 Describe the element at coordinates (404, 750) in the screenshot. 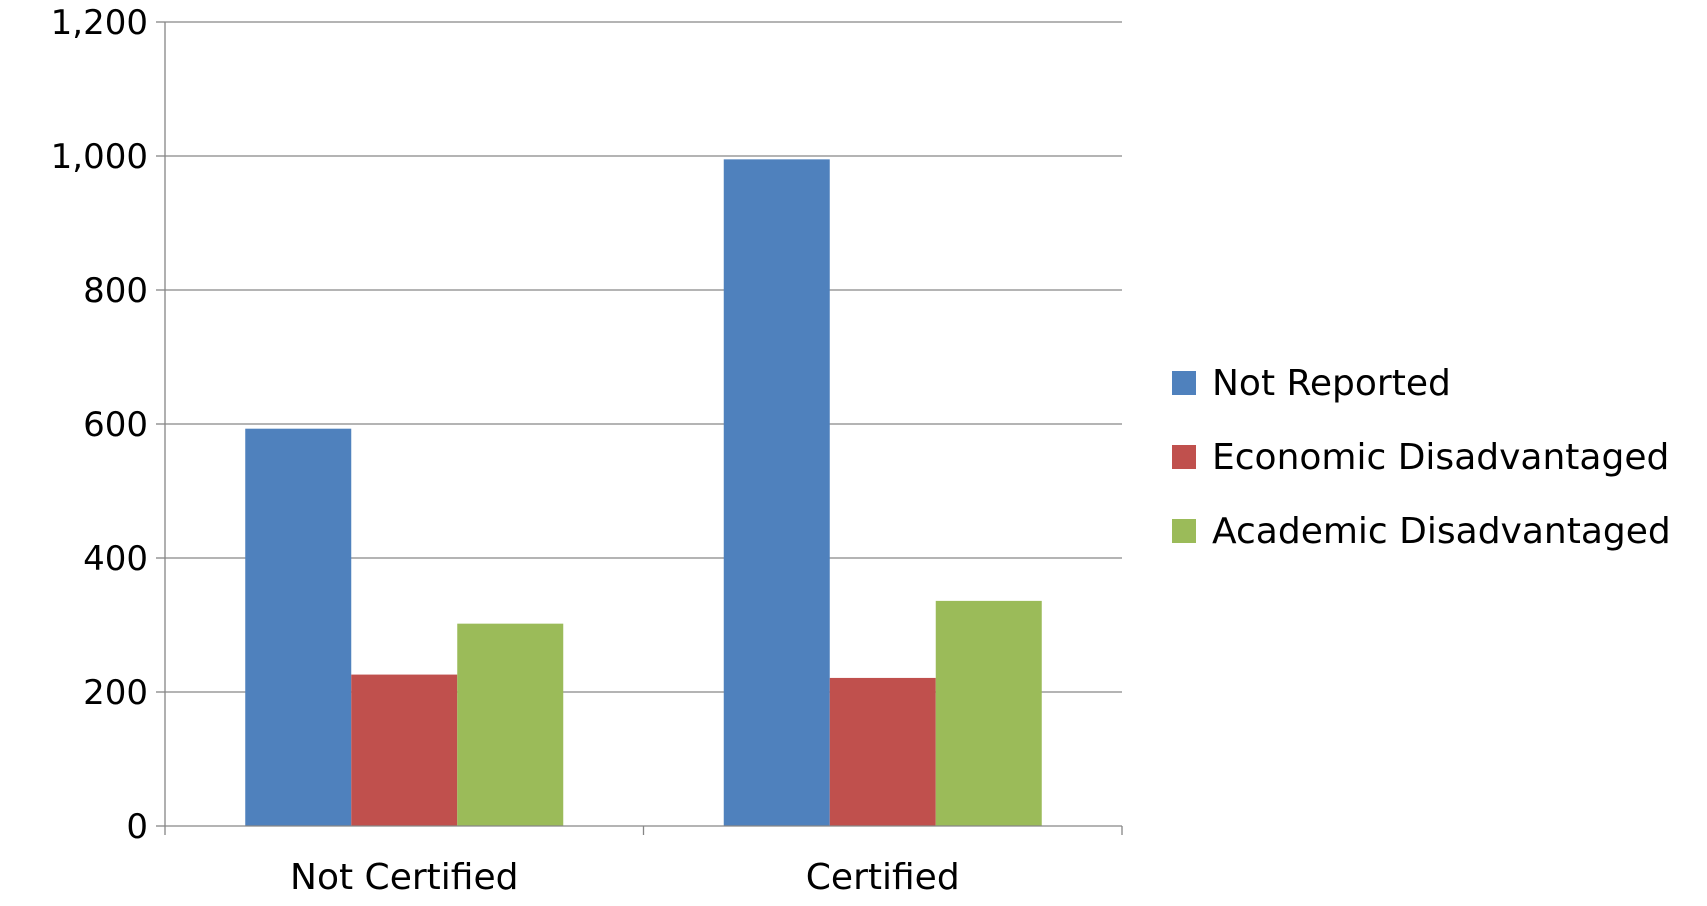

I see `bar-economic-disadvantaged-not-certified` at that location.